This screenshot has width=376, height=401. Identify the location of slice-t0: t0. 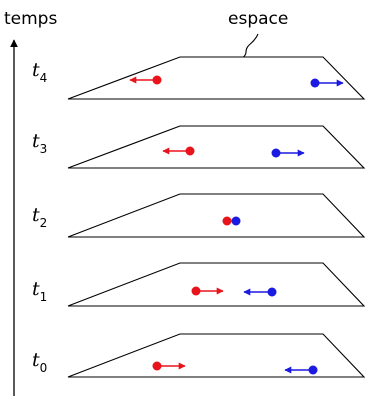
(199, 355).